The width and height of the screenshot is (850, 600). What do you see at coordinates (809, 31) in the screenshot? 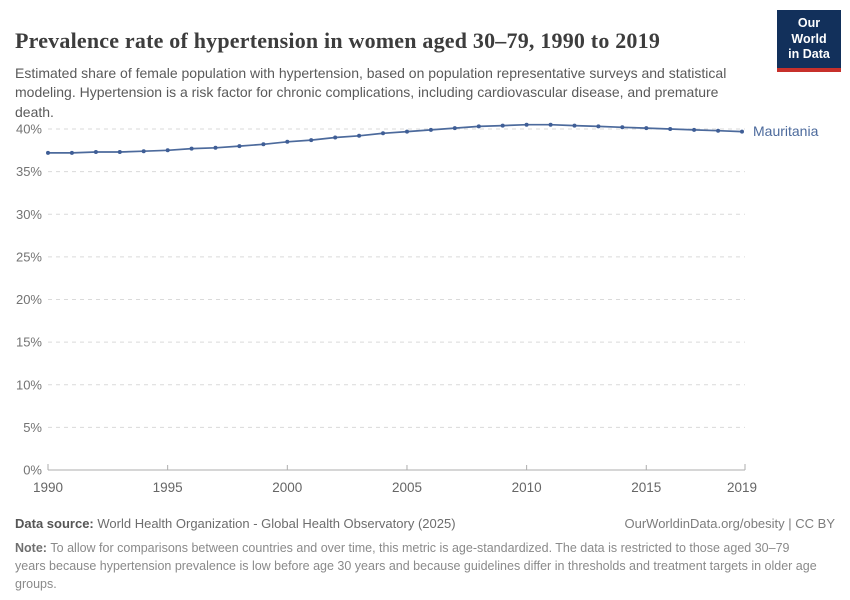
I see `owid-logo-line1: Our World` at bounding box center [809, 31].